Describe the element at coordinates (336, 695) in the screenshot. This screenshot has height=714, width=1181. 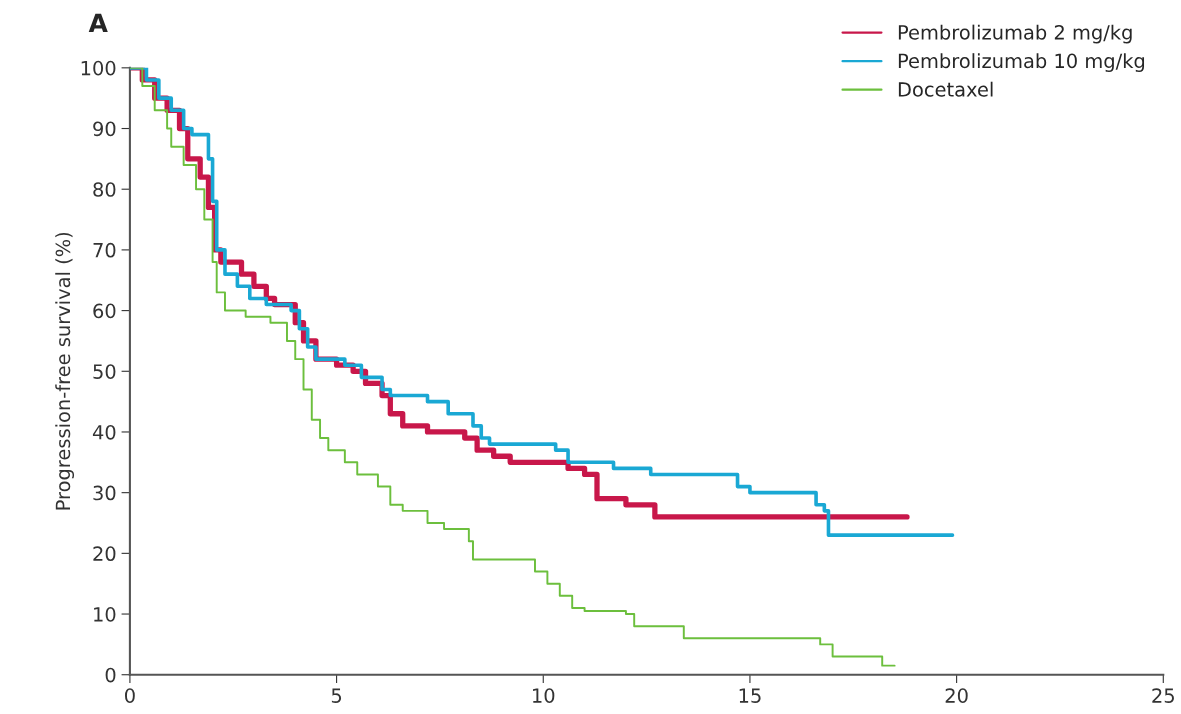
I see `x-tick-label: 5` at that location.